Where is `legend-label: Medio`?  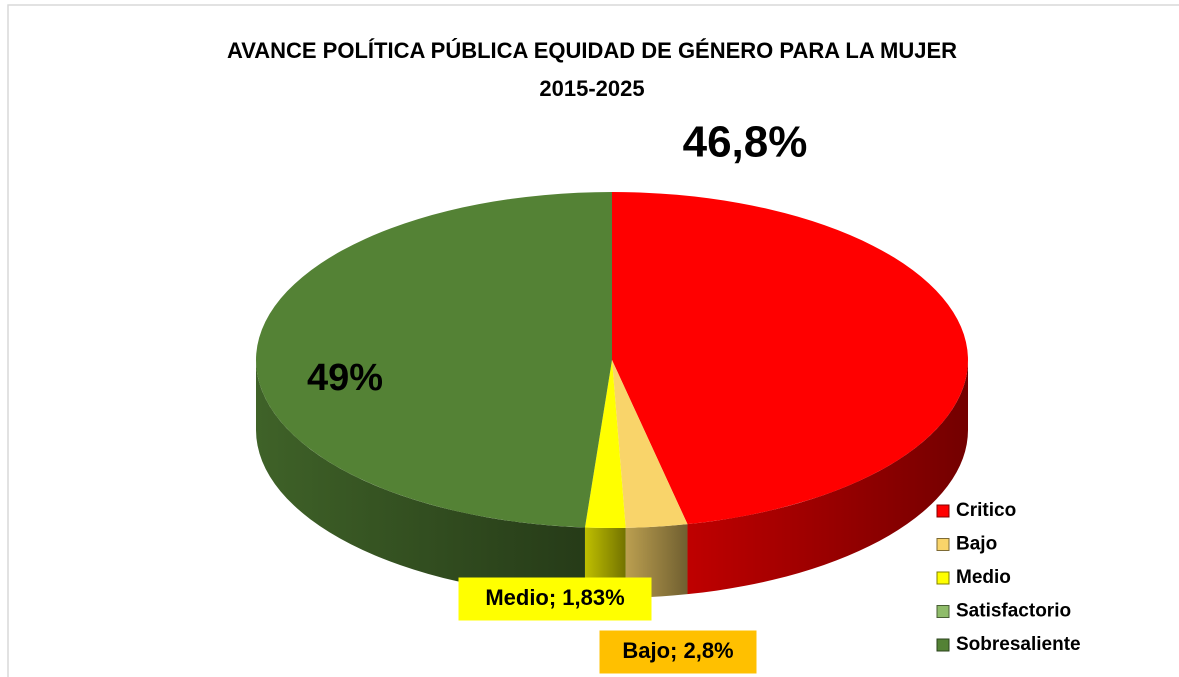
legend-label: Medio is located at coordinates (983, 577).